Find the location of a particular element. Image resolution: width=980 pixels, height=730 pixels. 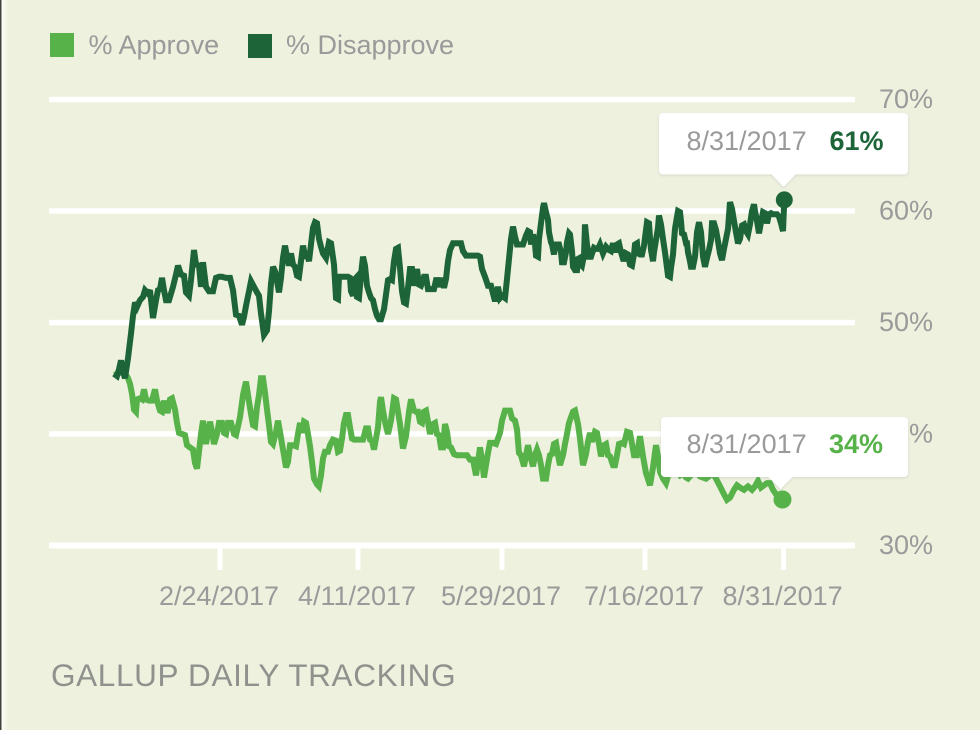

svg-text: 2/24/2017 is located at coordinates (219, 596).